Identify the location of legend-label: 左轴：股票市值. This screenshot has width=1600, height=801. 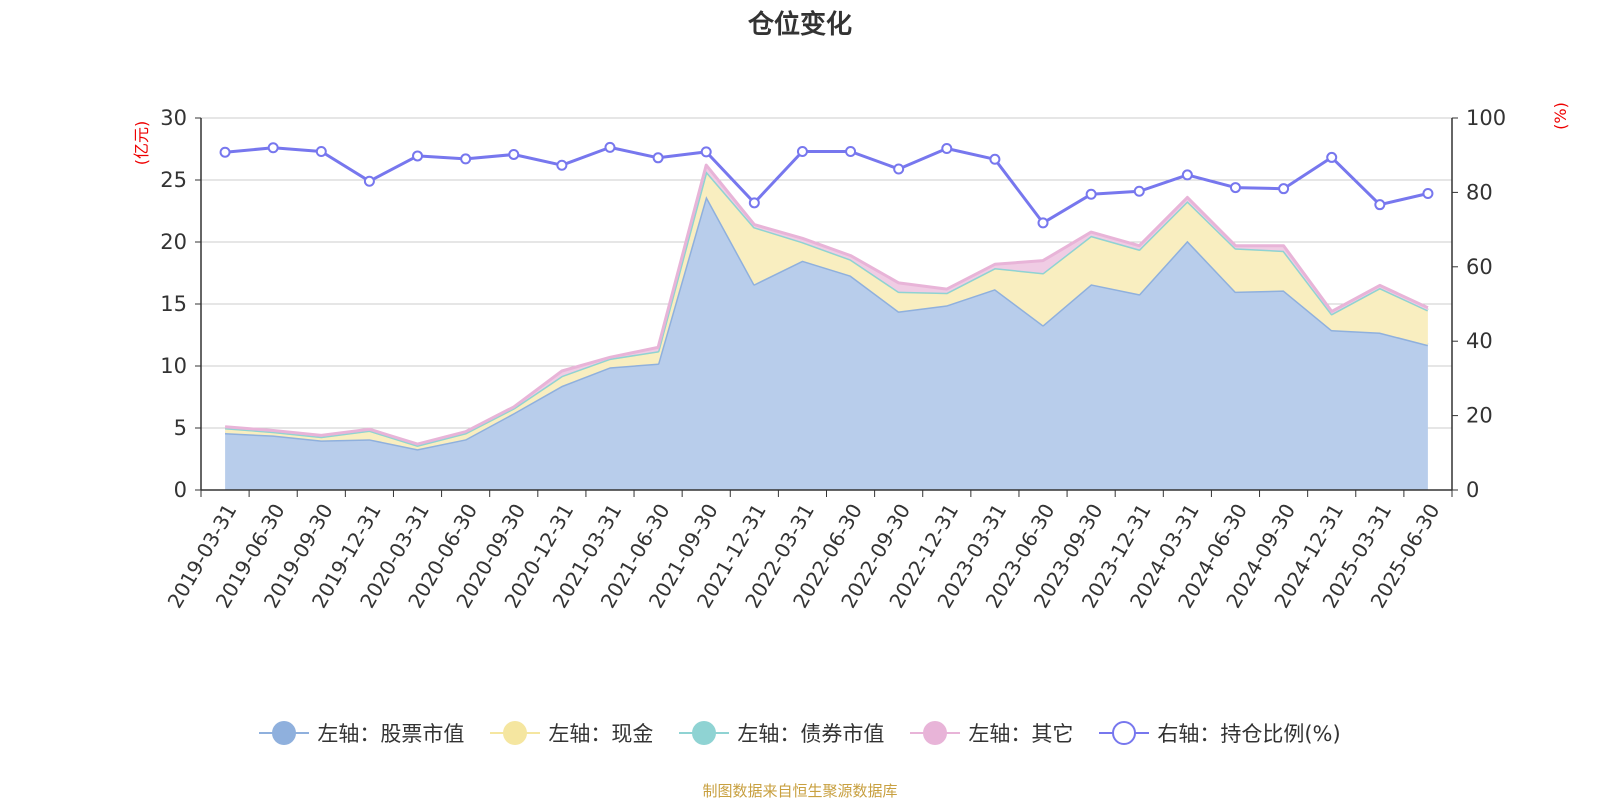
(391, 734).